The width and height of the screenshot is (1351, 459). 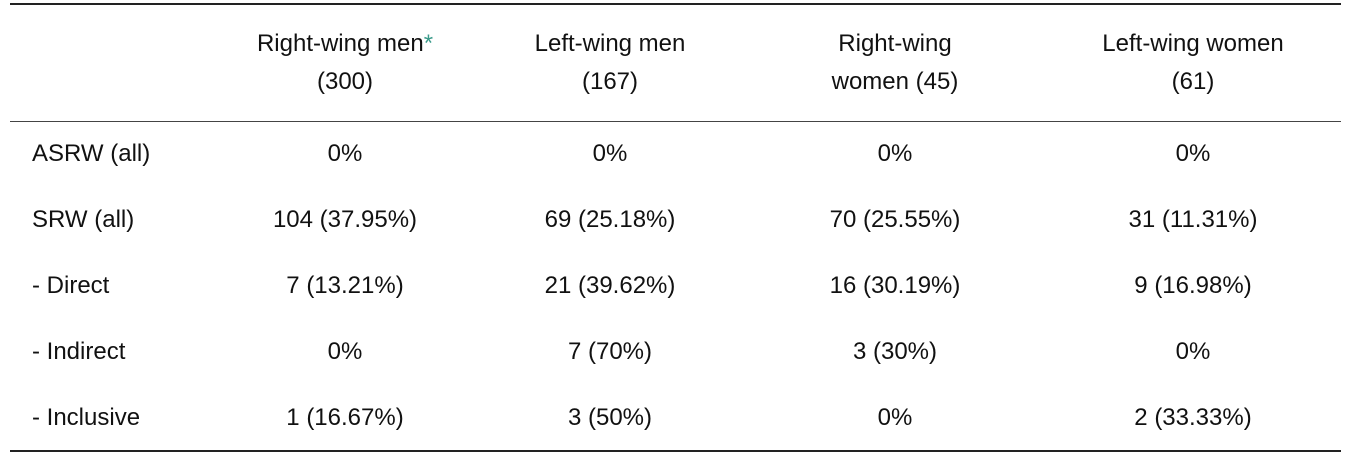 I want to click on table-cell: 2 (33.33%), so click(x=1193, y=417).